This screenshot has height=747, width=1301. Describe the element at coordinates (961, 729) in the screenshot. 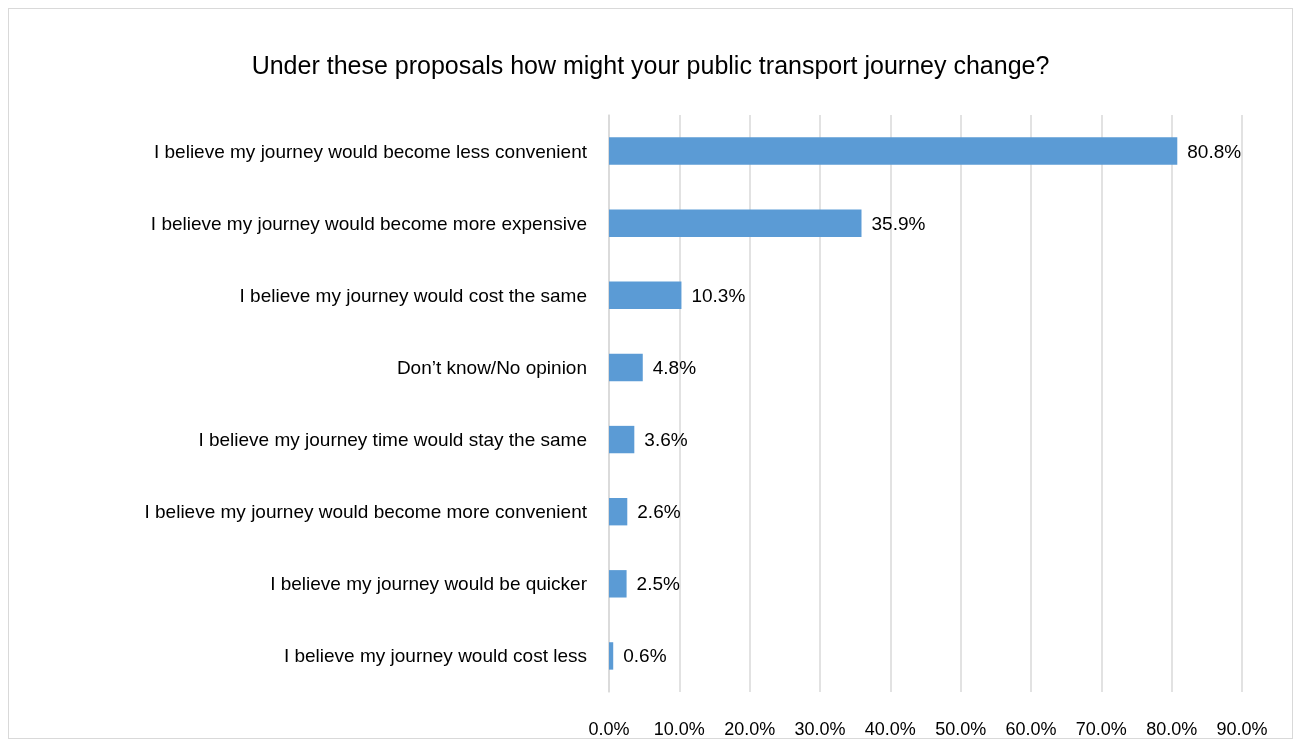

I see `x-tick-label: 50.0%` at that location.